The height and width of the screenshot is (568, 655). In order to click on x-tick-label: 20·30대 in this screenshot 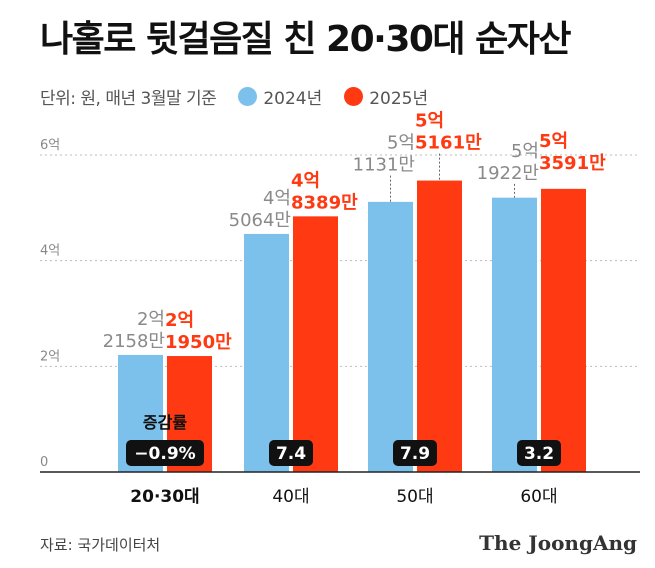, I will do `click(164, 497)`.